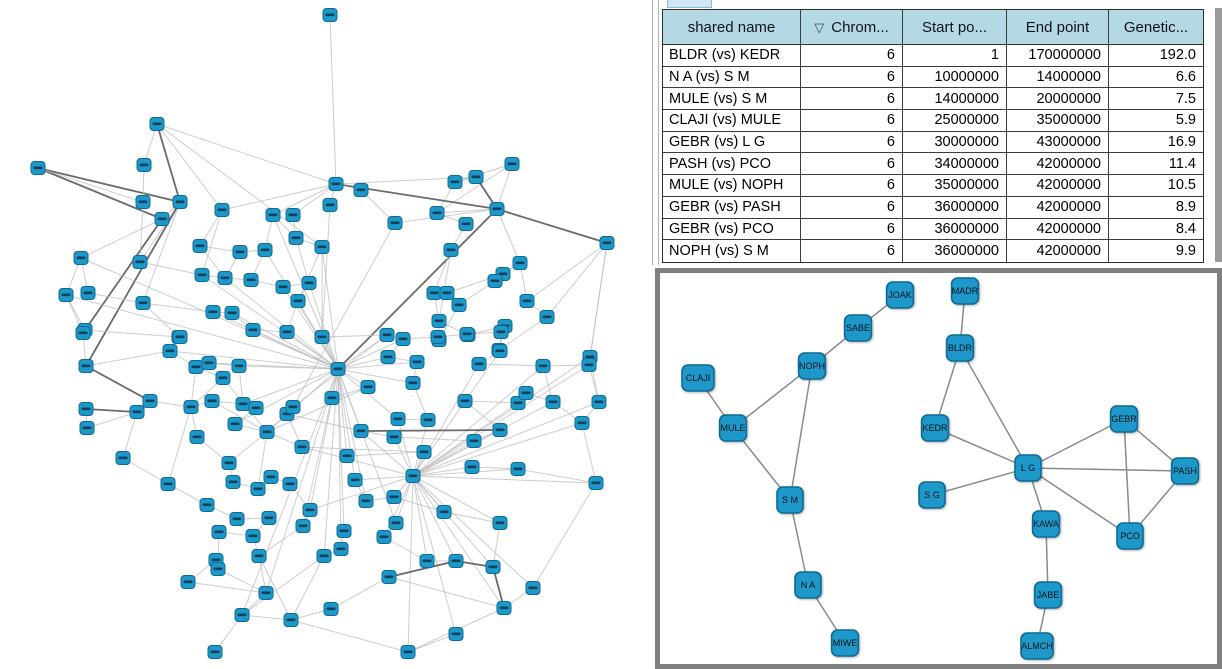 Image resolution: width=1222 pixels, height=669 pixels. Describe the element at coordinates (1058, 27) in the screenshot. I see `column-header-3: End point` at that location.